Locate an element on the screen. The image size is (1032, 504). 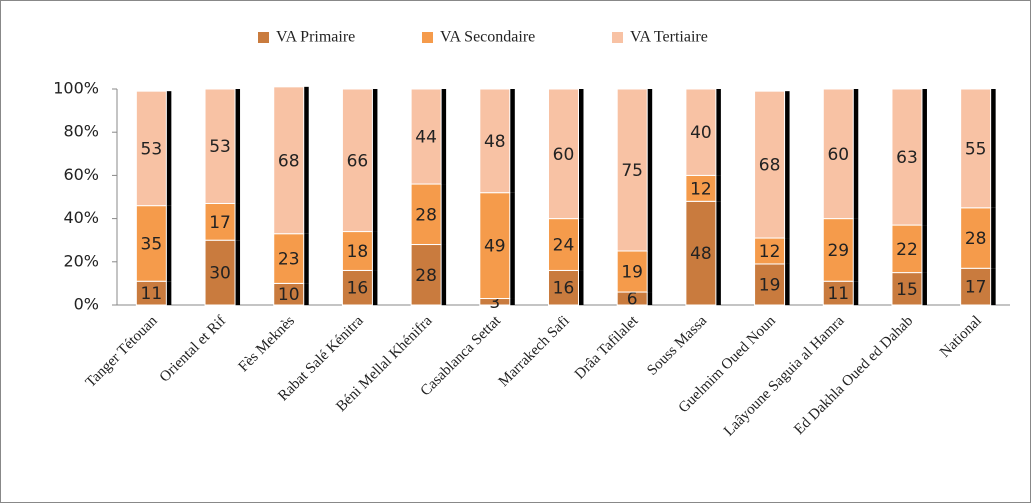
data-label: 35 is located at coordinates (152, 244).